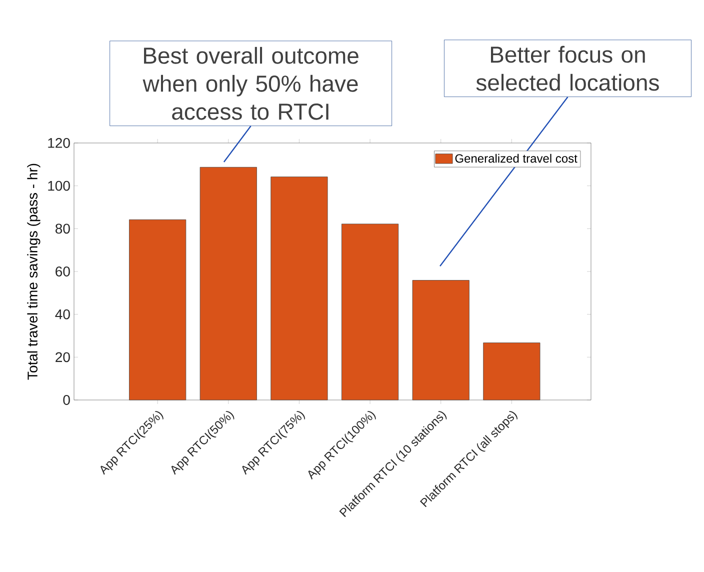  What do you see at coordinates (516, 158) in the screenshot?
I see `legend-label: Generalized travel cost` at bounding box center [516, 158].